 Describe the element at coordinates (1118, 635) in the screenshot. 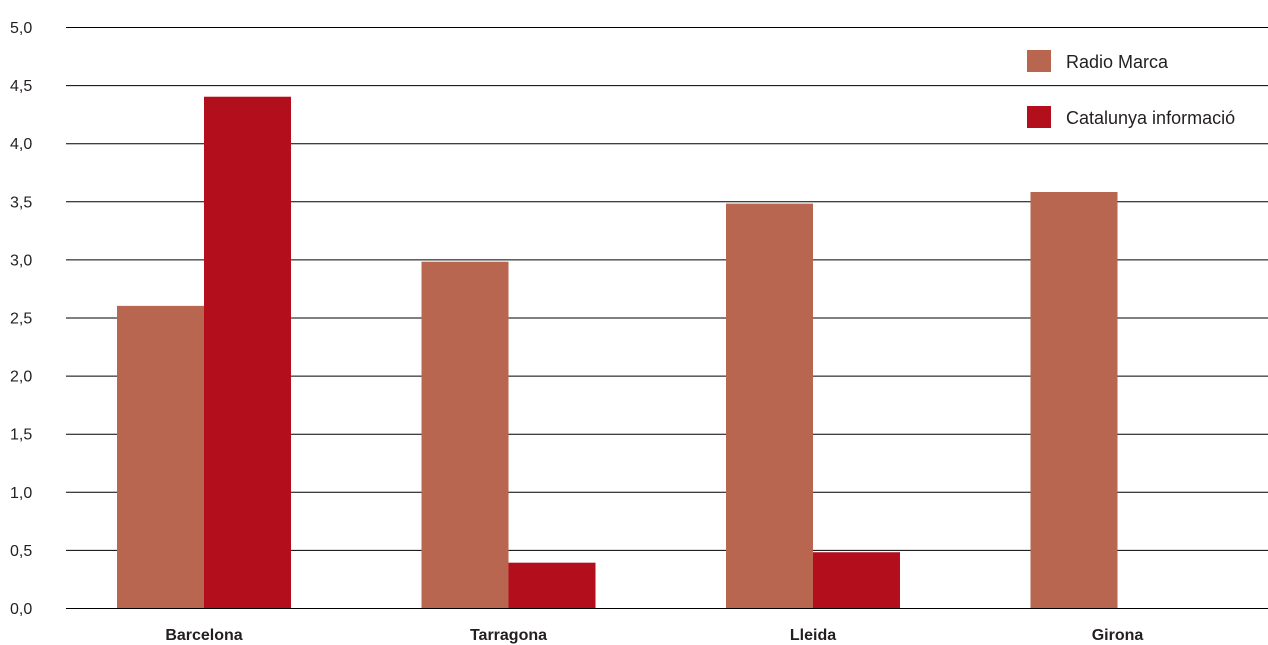

I see `x-tick-label-girona: Girona` at that location.